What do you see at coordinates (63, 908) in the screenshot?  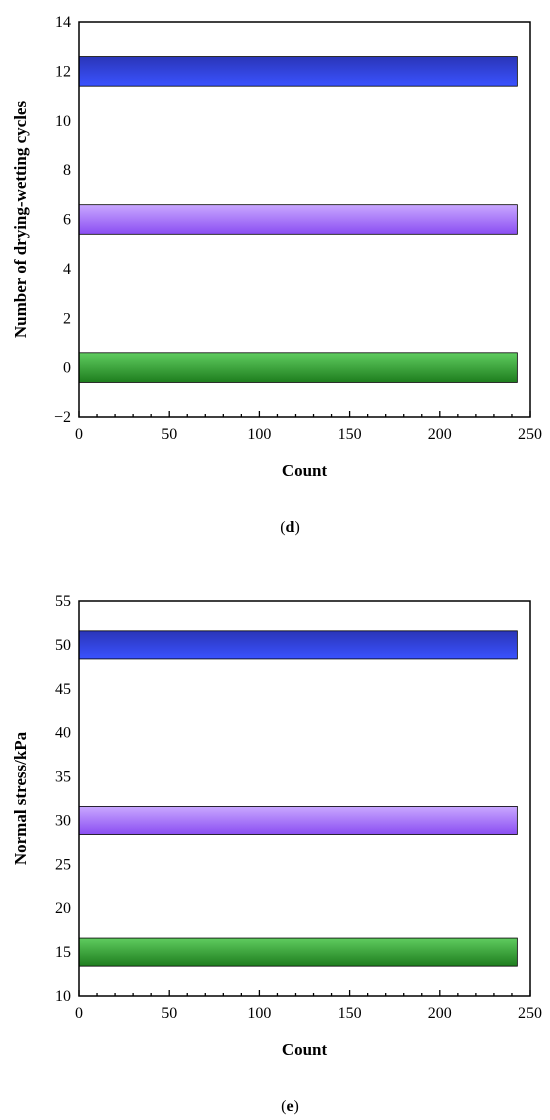 I see `y-tick-label: 20` at bounding box center [63, 908].